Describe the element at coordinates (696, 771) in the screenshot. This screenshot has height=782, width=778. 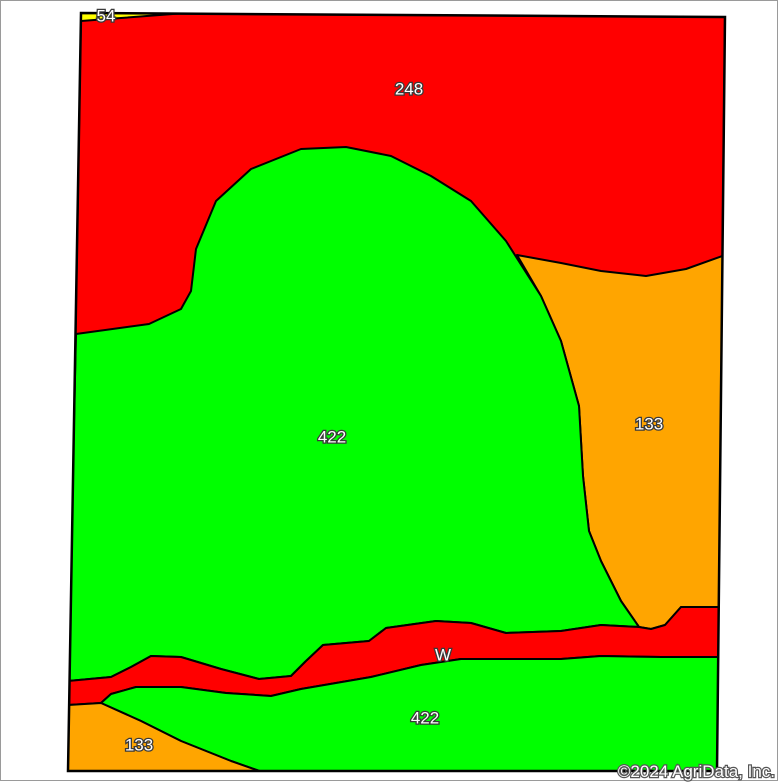
I see `copyright-text: ©2024 AgriData, Inc.` at that location.